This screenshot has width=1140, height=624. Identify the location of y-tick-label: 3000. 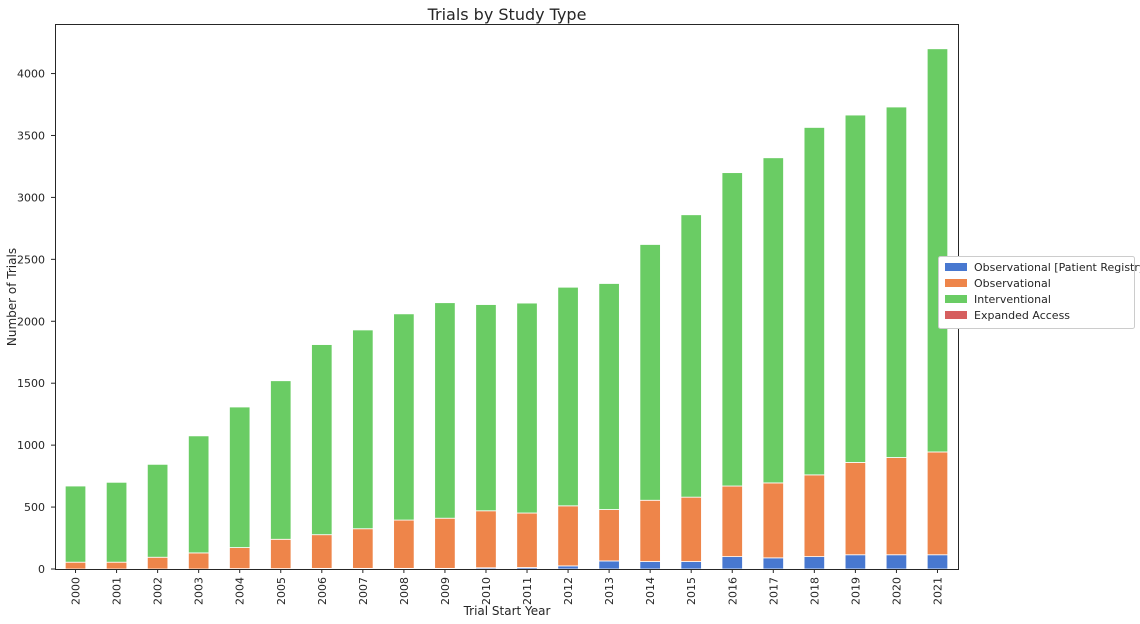
(31, 197).